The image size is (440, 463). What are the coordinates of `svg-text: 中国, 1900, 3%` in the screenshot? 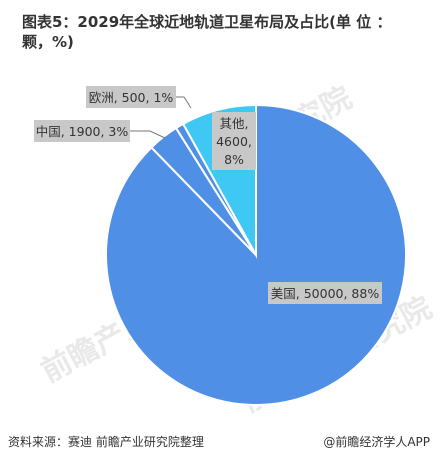 It's located at (82, 131).